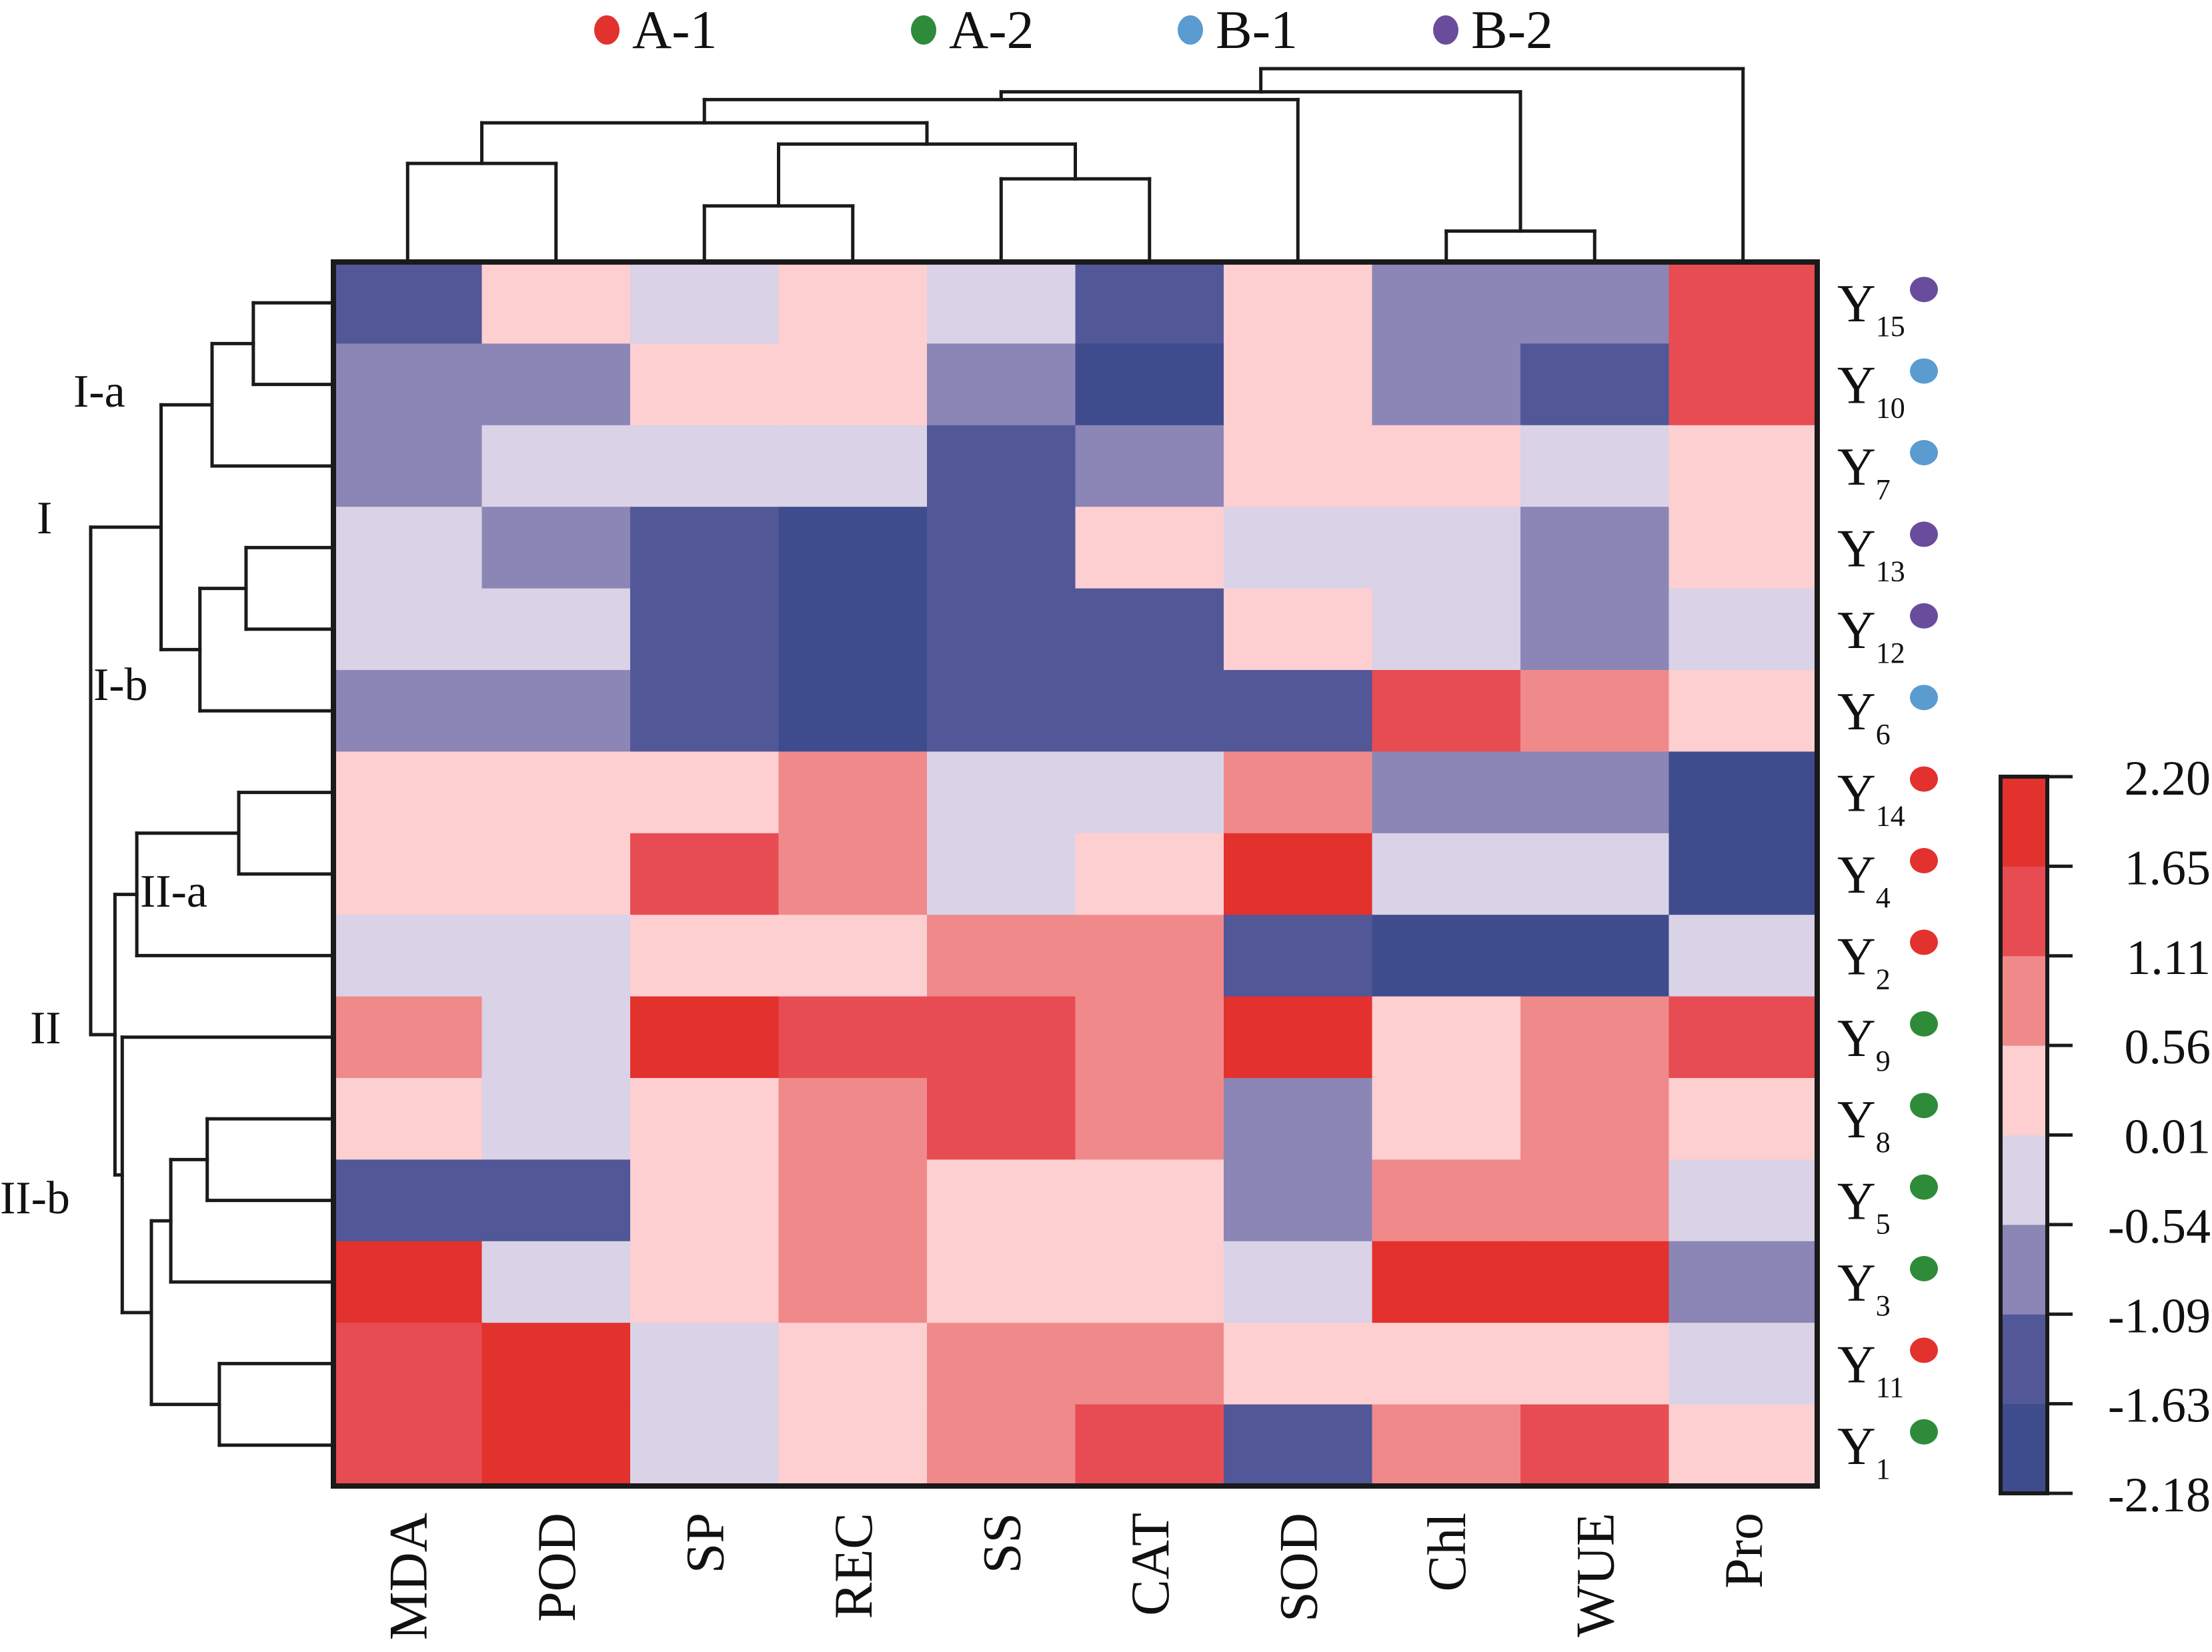 This screenshot has height=1652, width=2212. I want to click on row-label-item: Y3, so click(1887, 1288).